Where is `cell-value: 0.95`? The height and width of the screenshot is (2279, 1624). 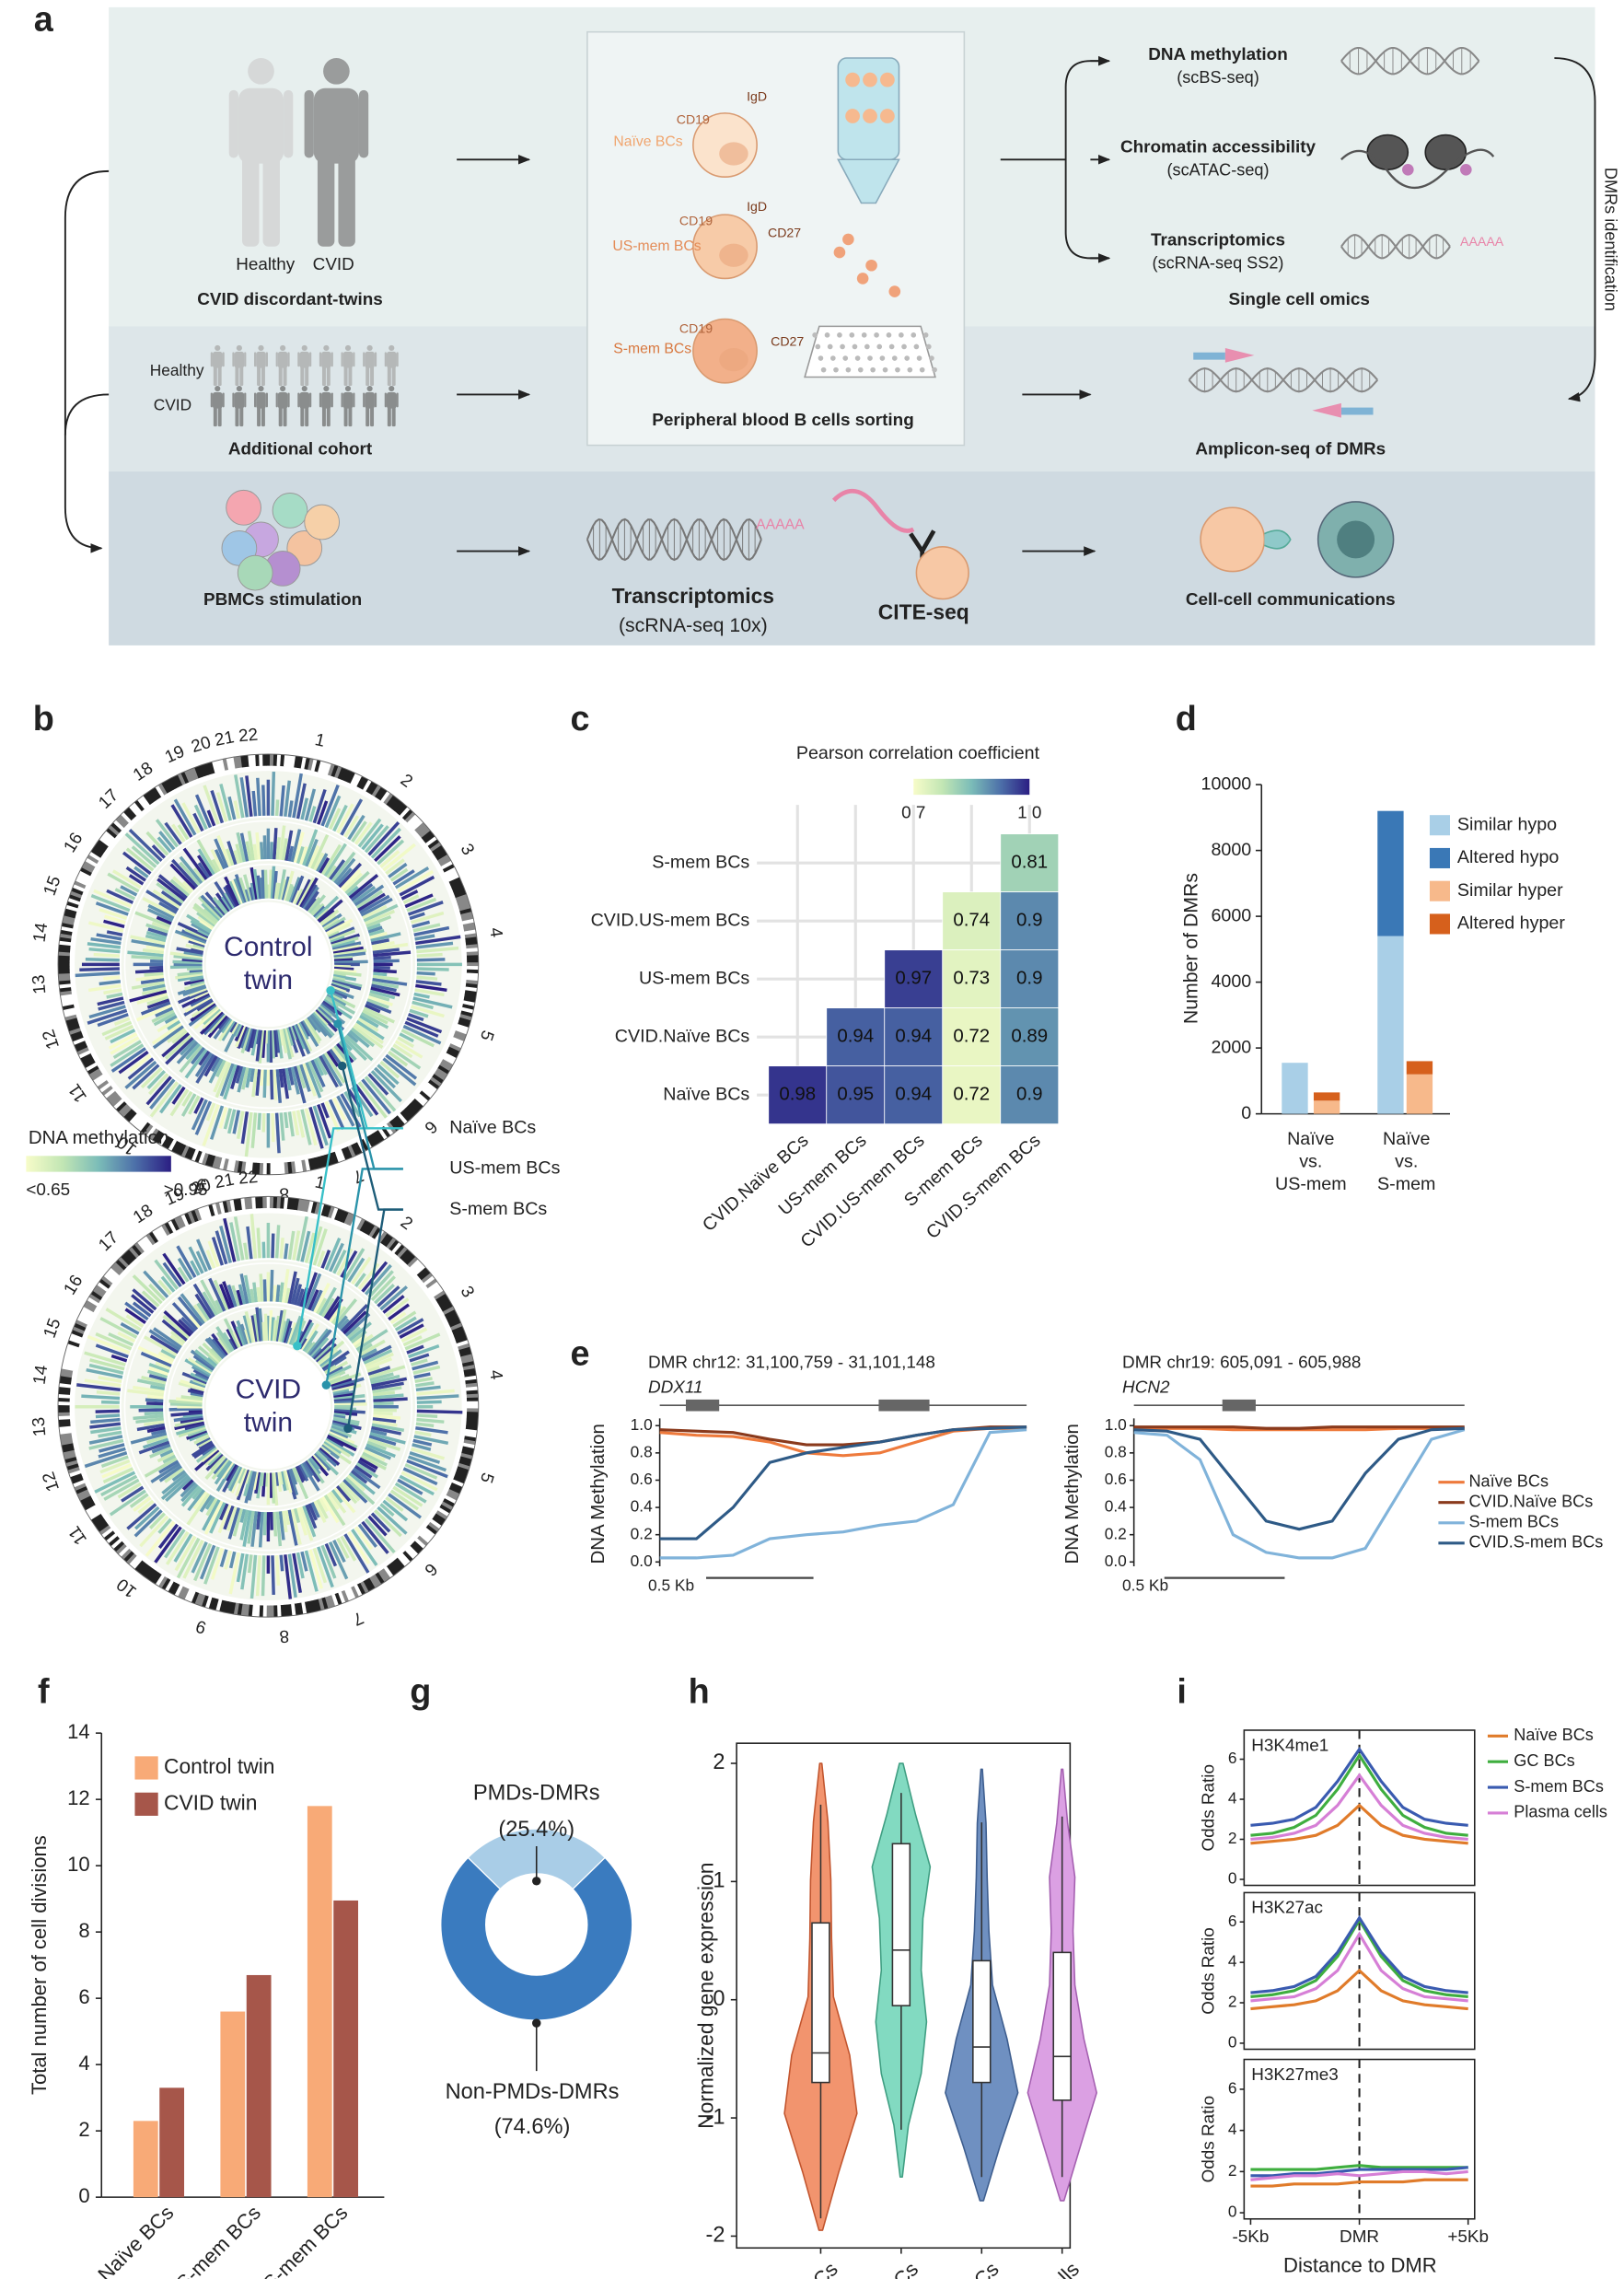 cell-value: 0.95 is located at coordinates (855, 1095).